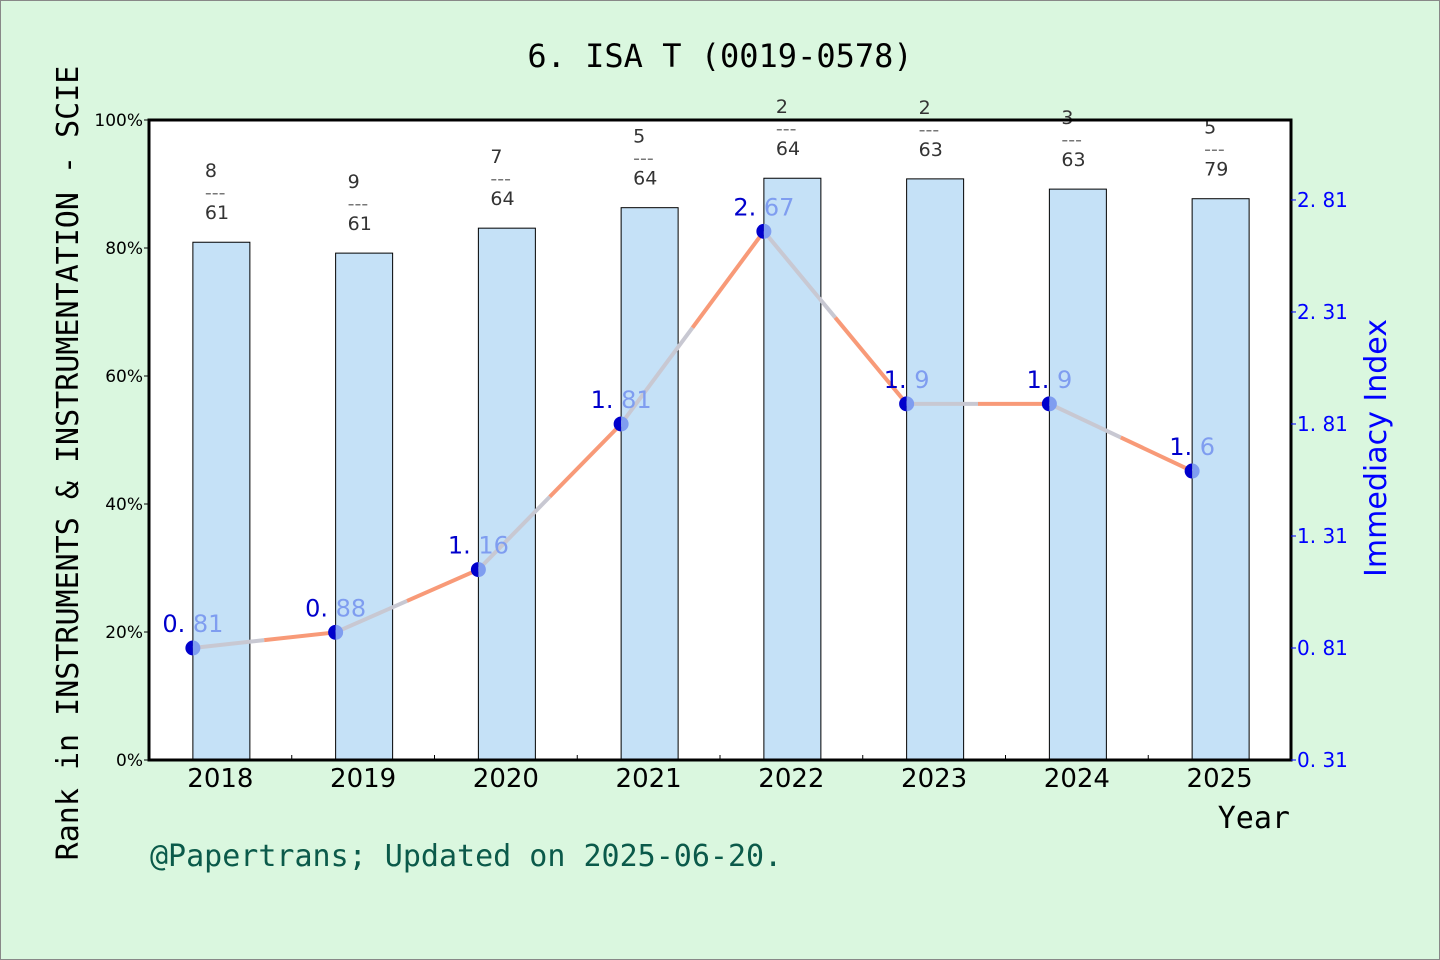  I want to click on rank-label-2021: 5---64, so click(645, 158).